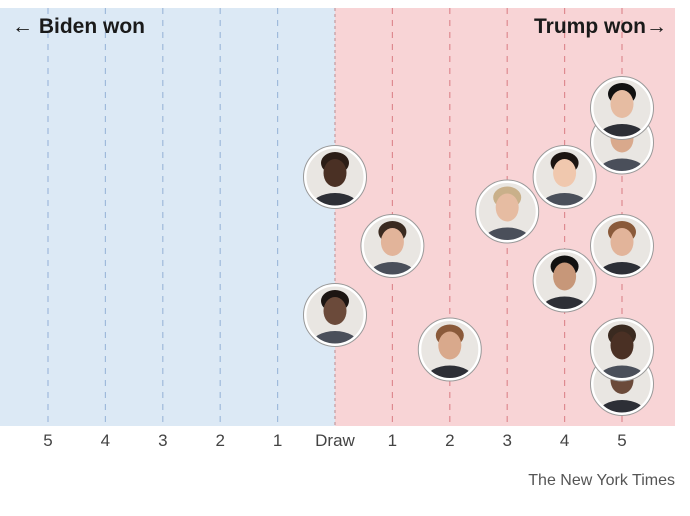 This screenshot has height=516, width=690. I want to click on biden-won-label: ← Biden won, so click(78, 26).